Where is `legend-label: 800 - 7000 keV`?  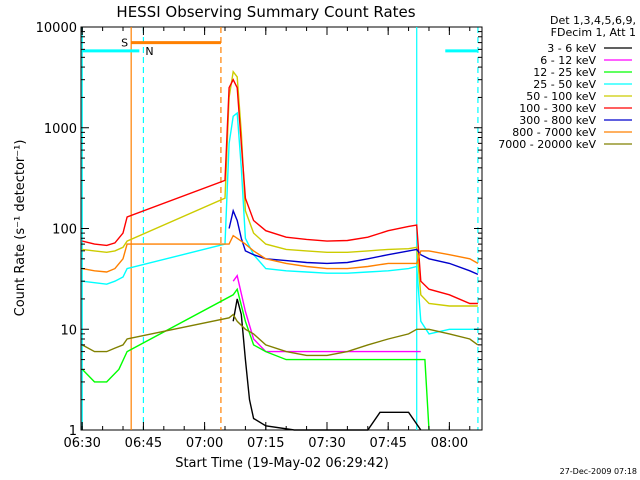
legend-label: 800 - 7000 keV is located at coordinates (554, 132).